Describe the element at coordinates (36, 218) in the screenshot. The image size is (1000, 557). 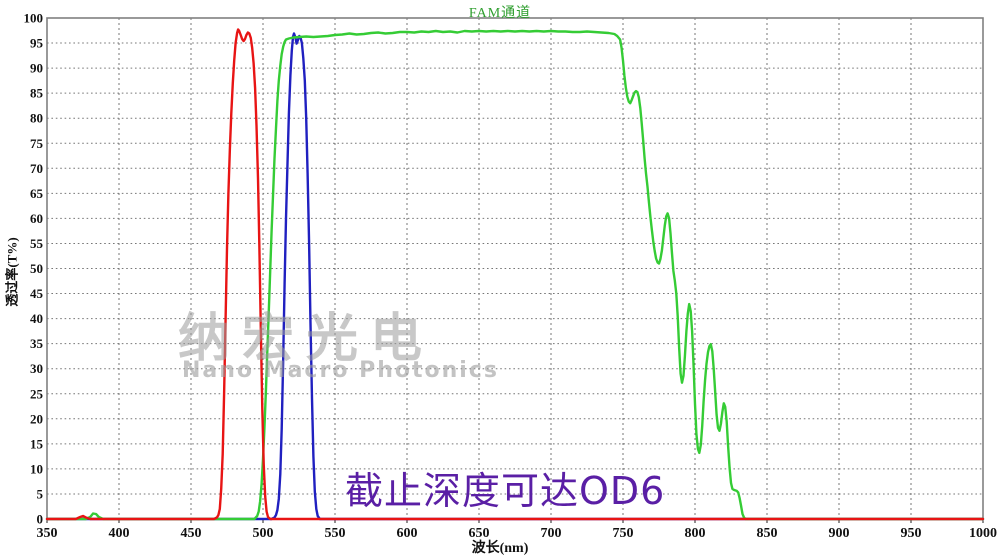
I see `y-tick-label: 60` at that location.